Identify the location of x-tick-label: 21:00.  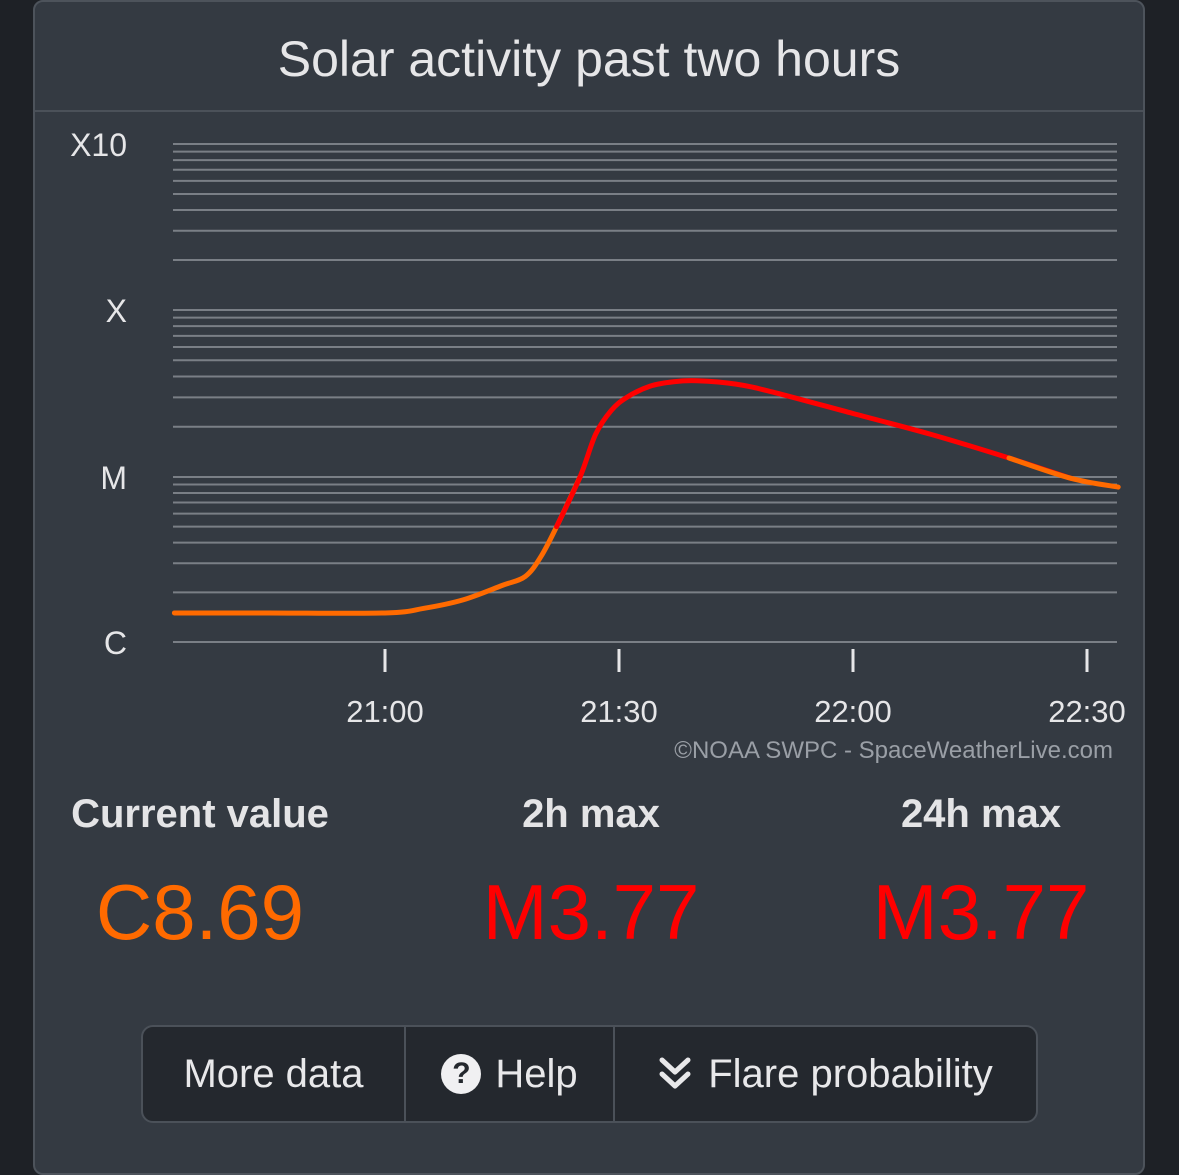
(385, 711).